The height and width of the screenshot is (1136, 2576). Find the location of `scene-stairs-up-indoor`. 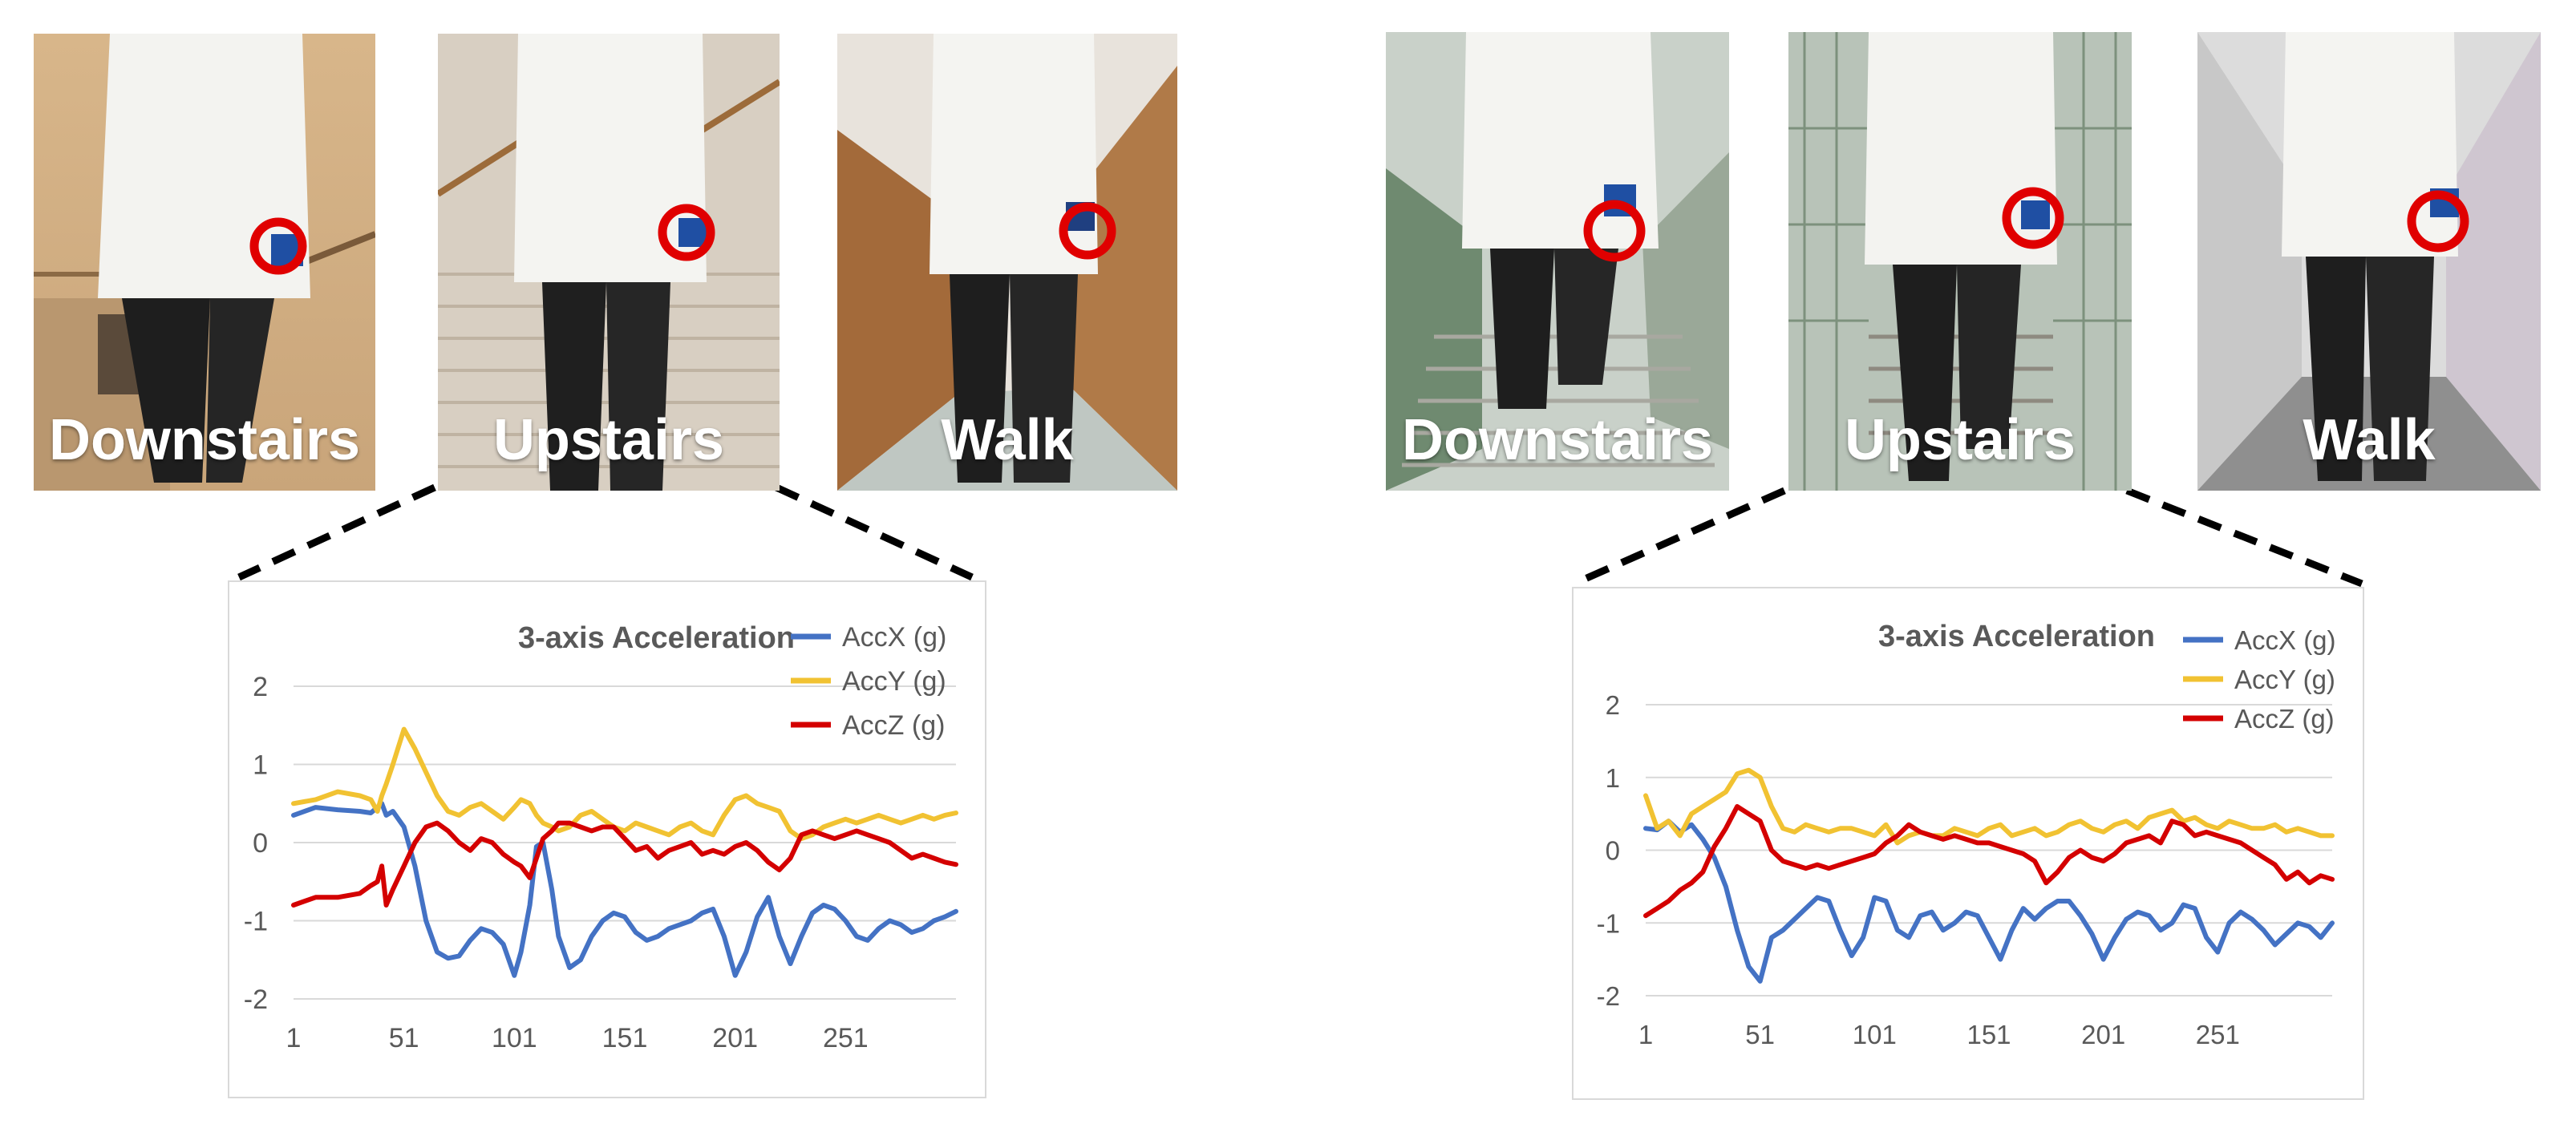

scene-stairs-up-indoor is located at coordinates (609, 262).